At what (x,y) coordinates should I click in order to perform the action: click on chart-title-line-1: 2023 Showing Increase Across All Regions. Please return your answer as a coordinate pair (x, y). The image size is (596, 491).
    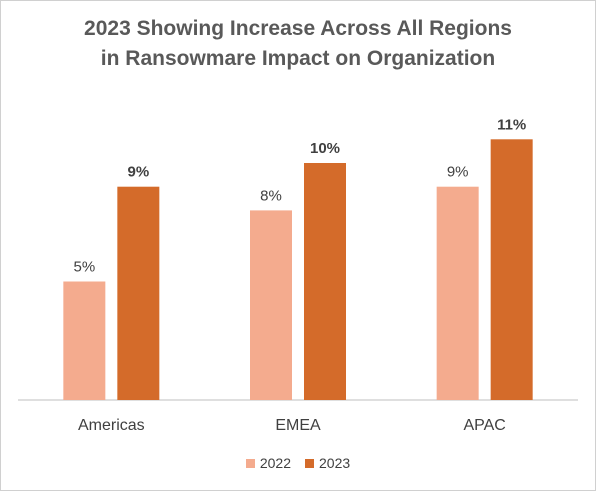
    Looking at the image, I should click on (298, 28).